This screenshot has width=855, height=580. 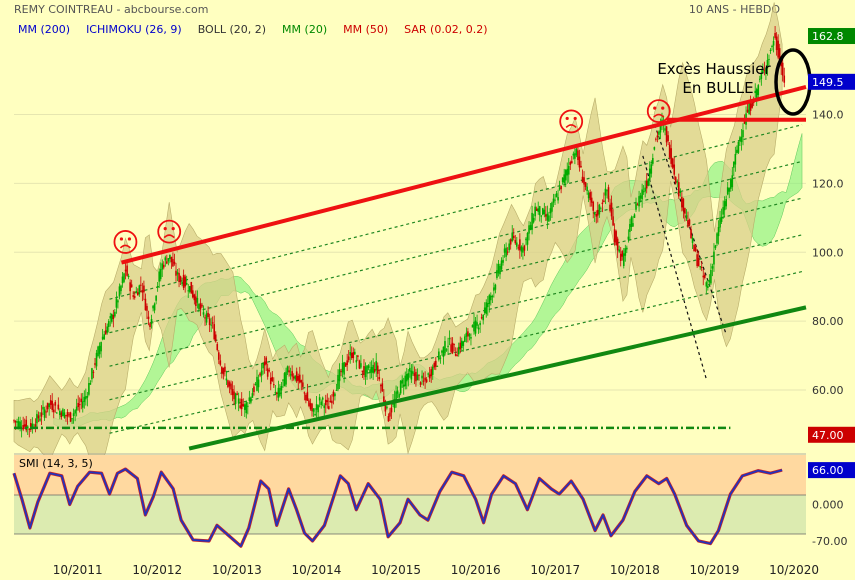 I want to click on legend-entry-2: BOLL (20, 2), so click(x=232, y=29).